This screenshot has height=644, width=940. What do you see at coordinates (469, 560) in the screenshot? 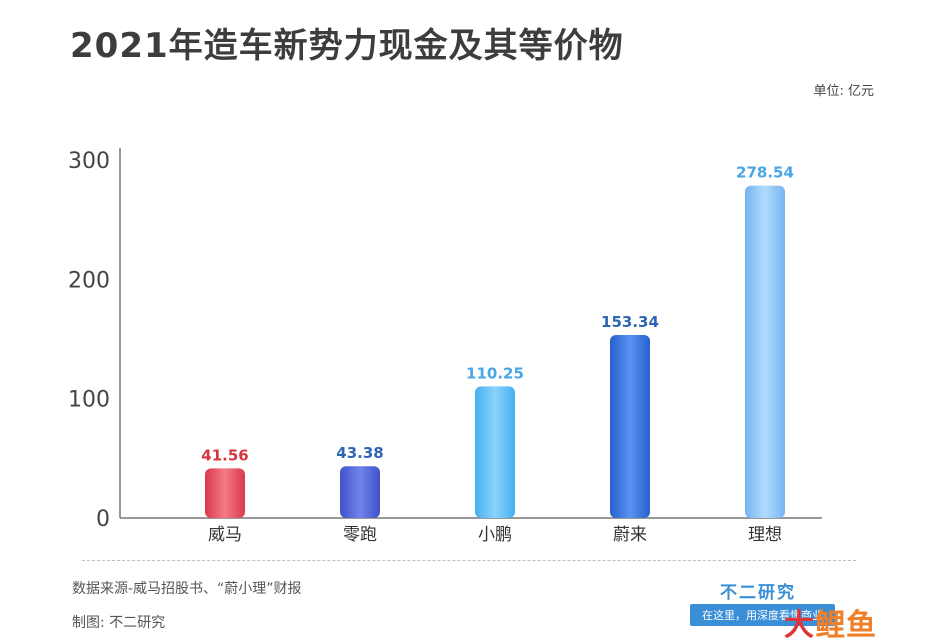
I see `footer-divider` at bounding box center [469, 560].